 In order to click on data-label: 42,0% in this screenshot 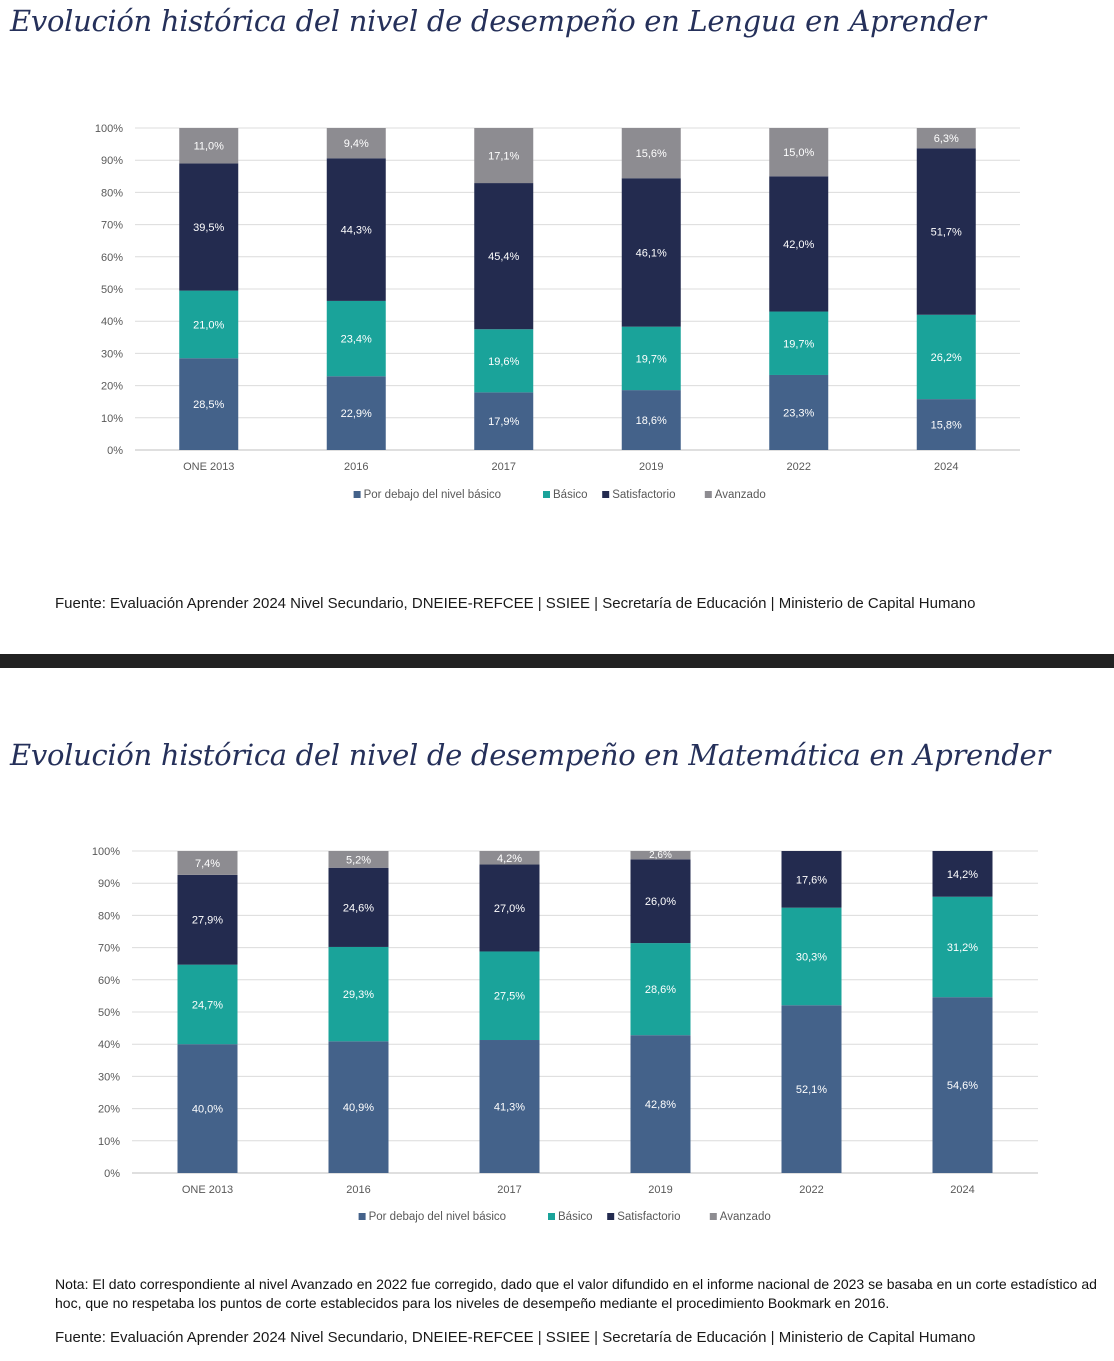, I will do `click(798, 245)`.